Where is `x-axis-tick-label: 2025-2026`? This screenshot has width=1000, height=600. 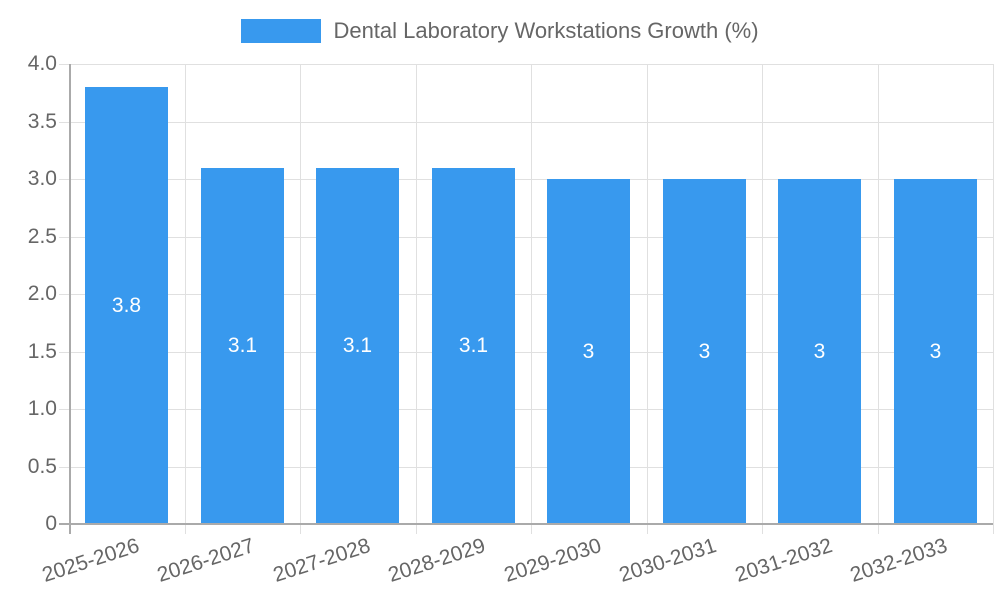
x-axis-tick-label: 2025-2026 is located at coordinates (91, 560).